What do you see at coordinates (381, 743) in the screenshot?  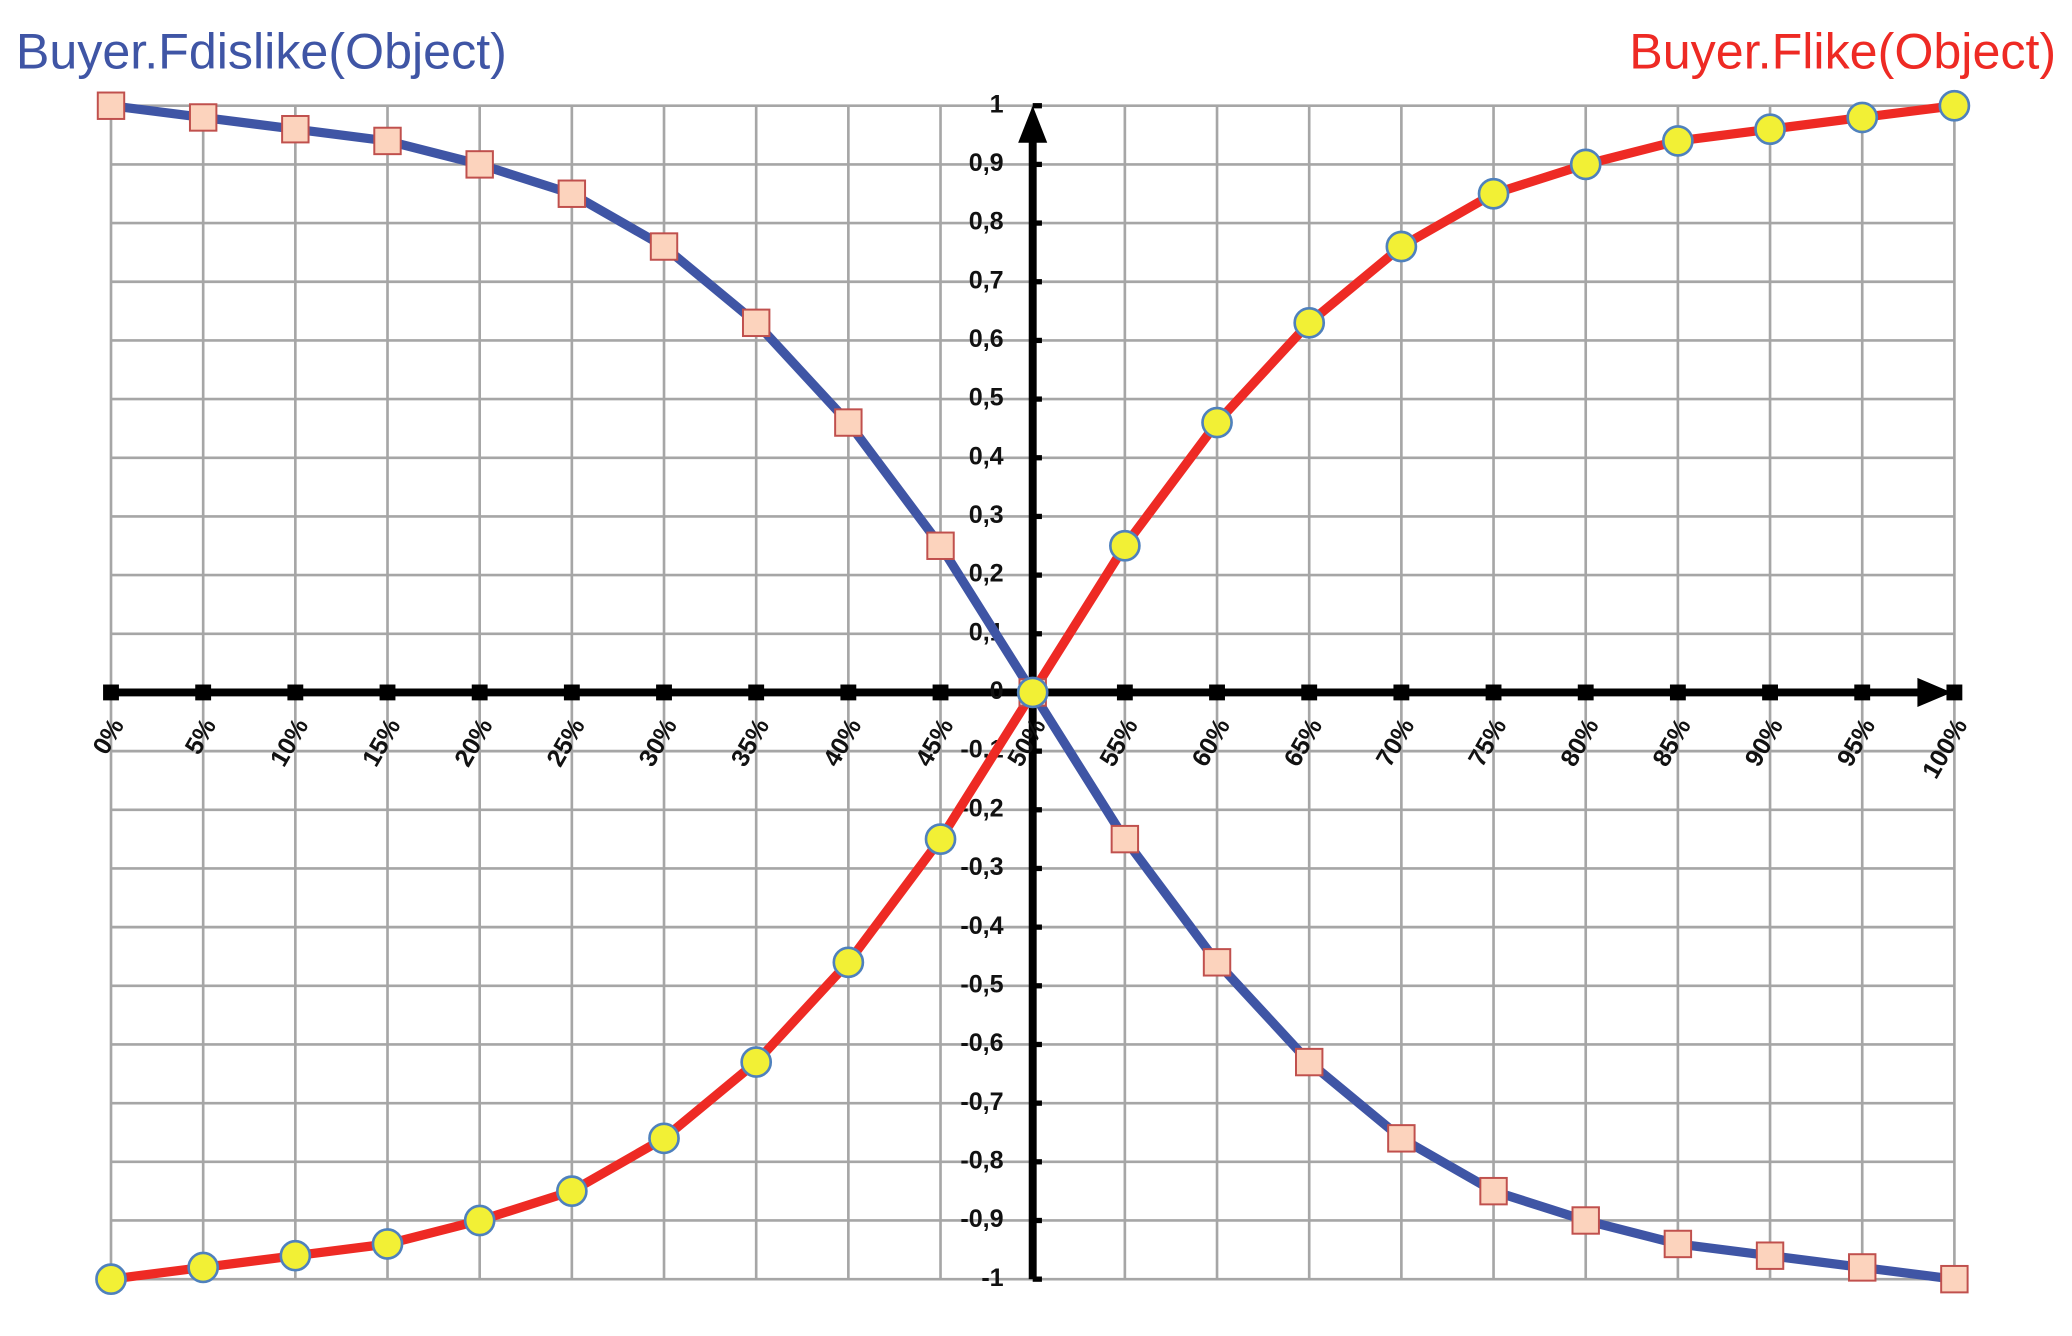 I see `x-tick-label: 15%` at bounding box center [381, 743].